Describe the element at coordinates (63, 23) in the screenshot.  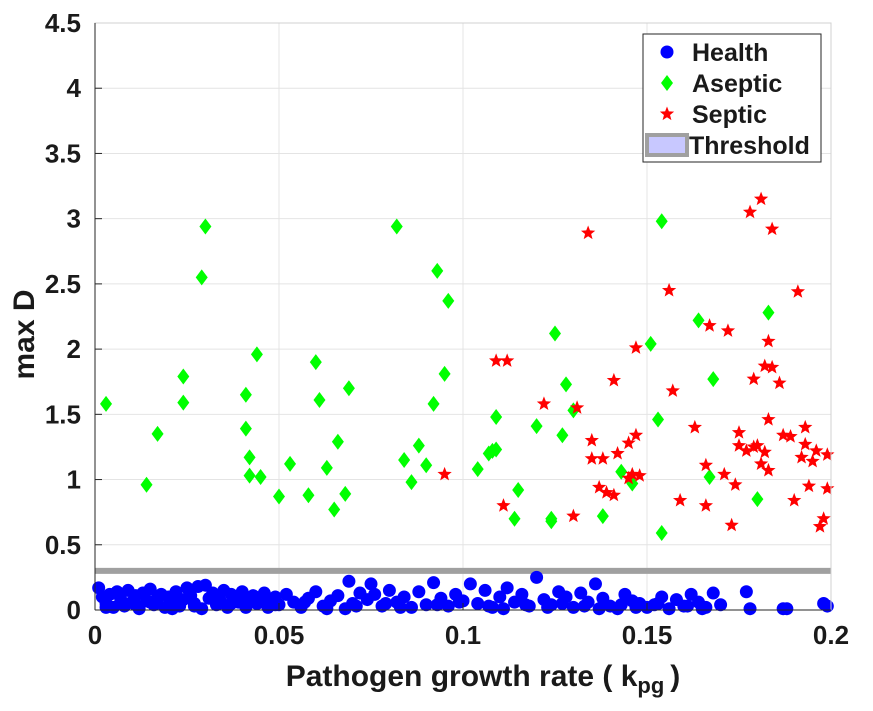
I see `y-tick-label: 4.5` at that location.